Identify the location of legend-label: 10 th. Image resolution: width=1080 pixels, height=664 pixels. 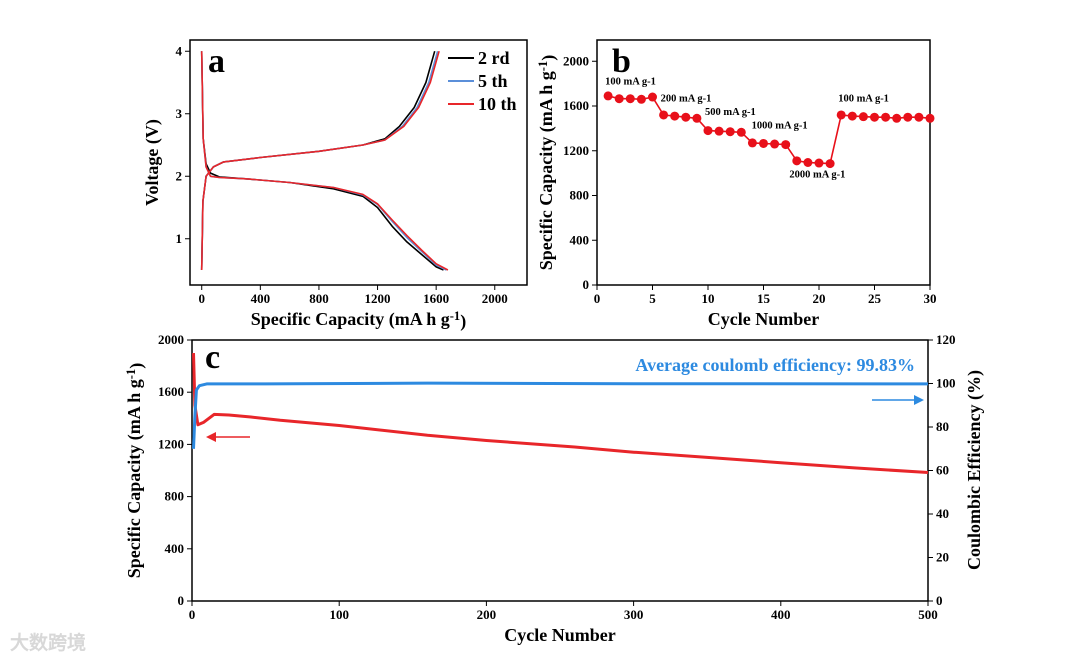
(497, 104).